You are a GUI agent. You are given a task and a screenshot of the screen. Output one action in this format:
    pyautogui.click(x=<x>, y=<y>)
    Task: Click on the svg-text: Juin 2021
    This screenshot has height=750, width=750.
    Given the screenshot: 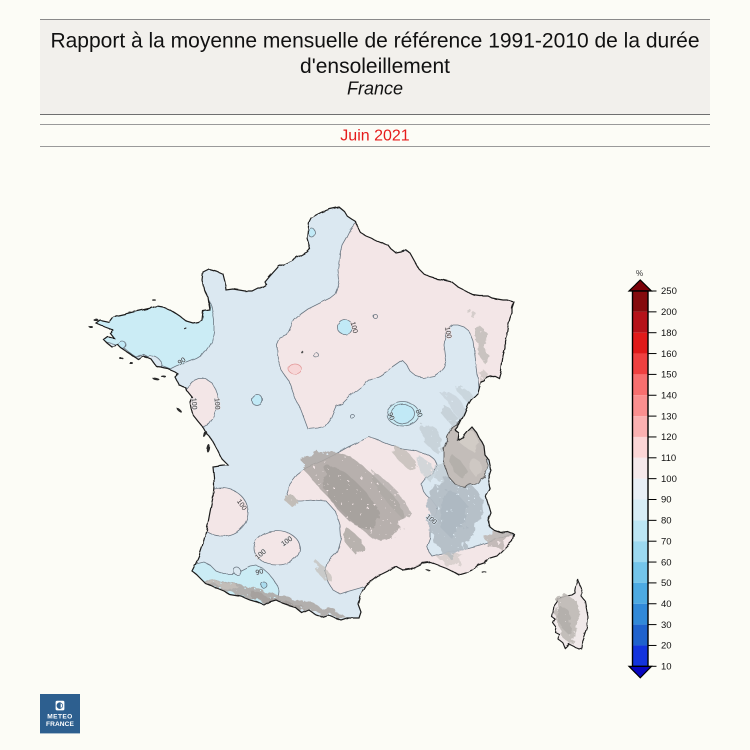 What is the action you would take?
    pyautogui.click(x=374, y=136)
    